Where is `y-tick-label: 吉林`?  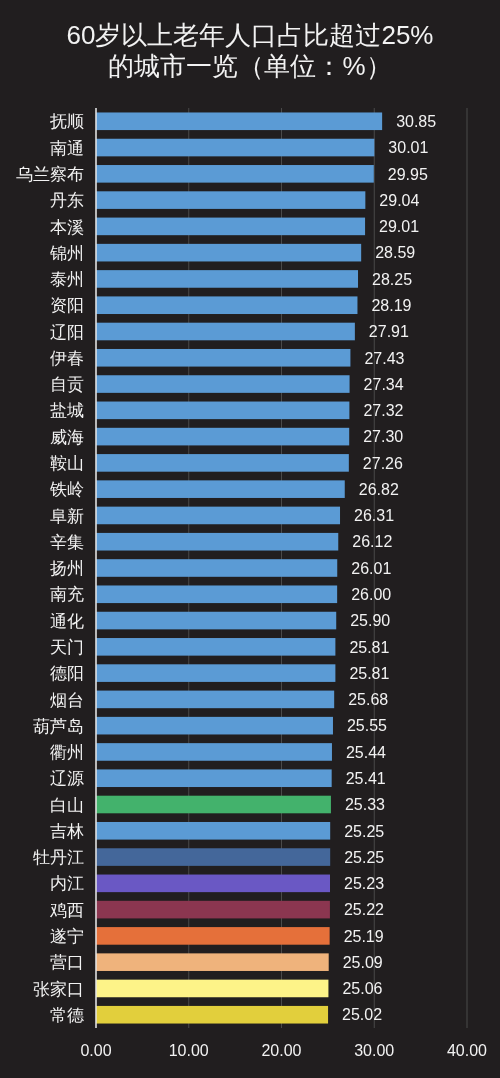
y-tick-label: 吉林 is located at coordinates (67, 831).